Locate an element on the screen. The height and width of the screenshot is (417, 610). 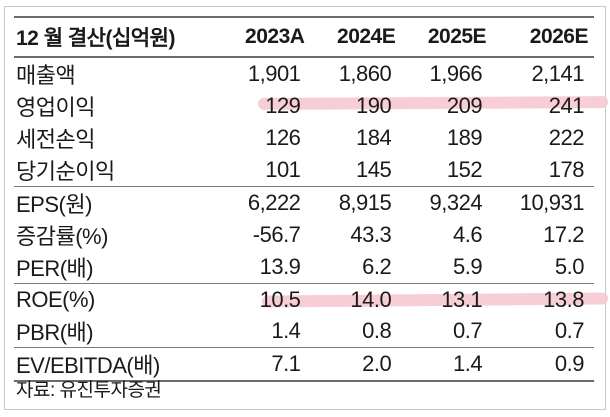
table-row-revenue: 매출액 1,901 1,860 1,966 2,141 is located at coordinates (304, 73).